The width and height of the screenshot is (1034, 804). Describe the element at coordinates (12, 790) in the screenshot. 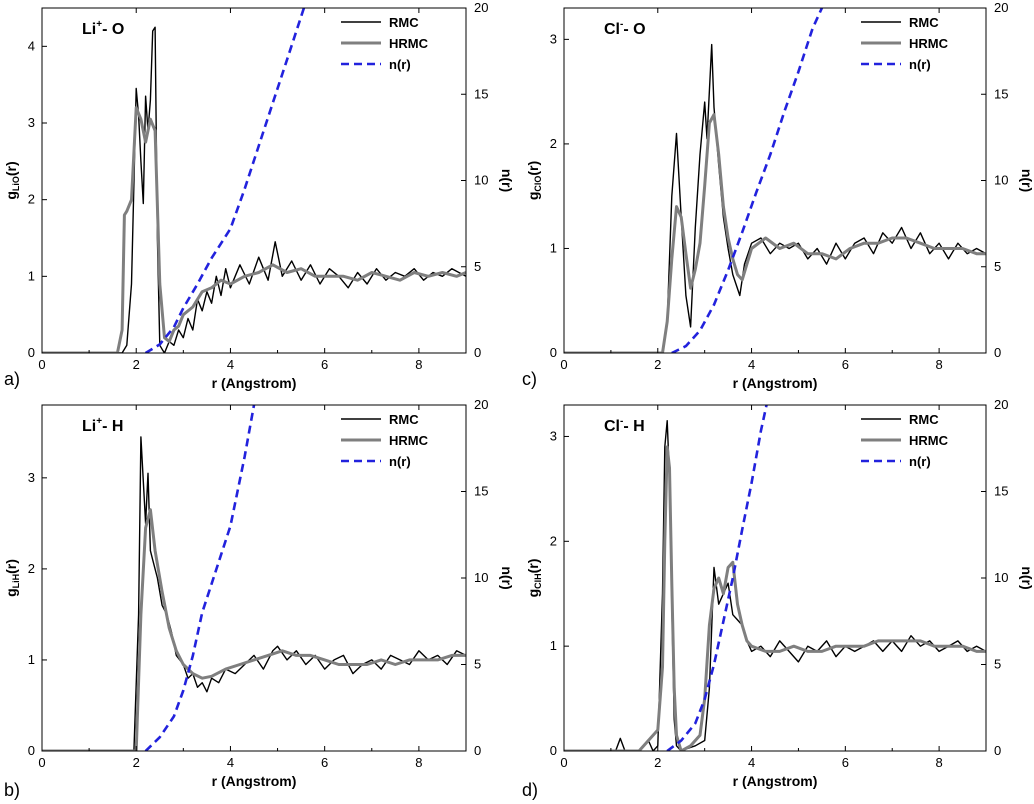

I see `panel-letter: b)` at that location.